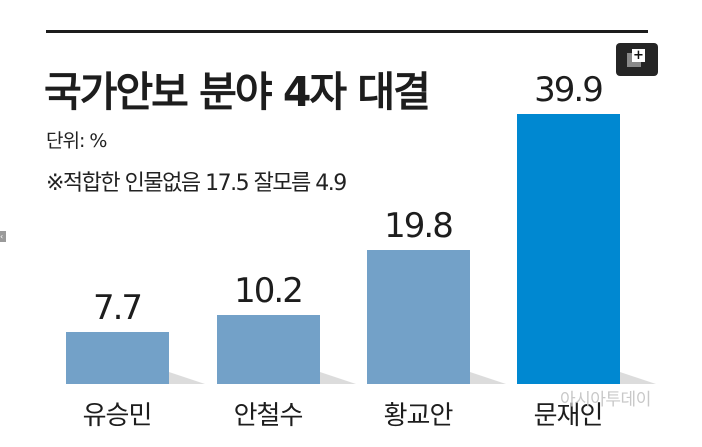 This screenshot has height=447, width=702. What do you see at coordinates (268, 416) in the screenshot?
I see `category-label: 안철수` at bounding box center [268, 416].